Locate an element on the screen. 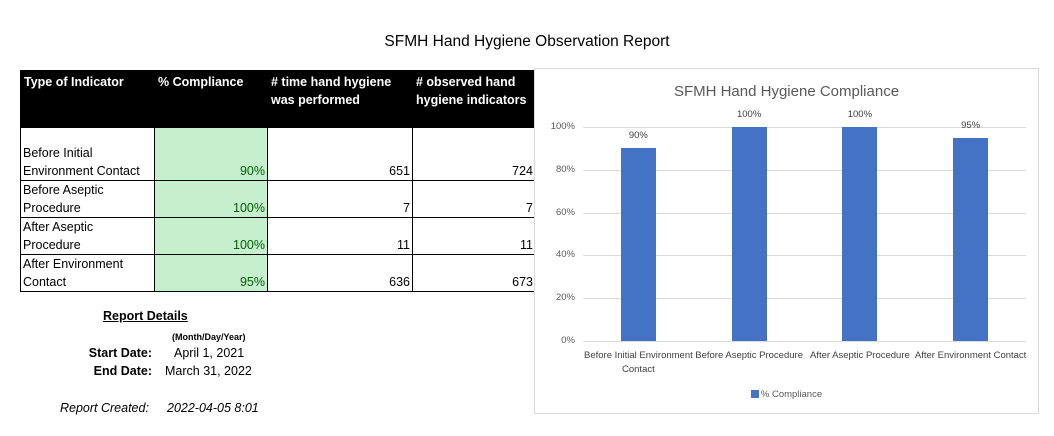  performed-cell: 7 is located at coordinates (340, 199).